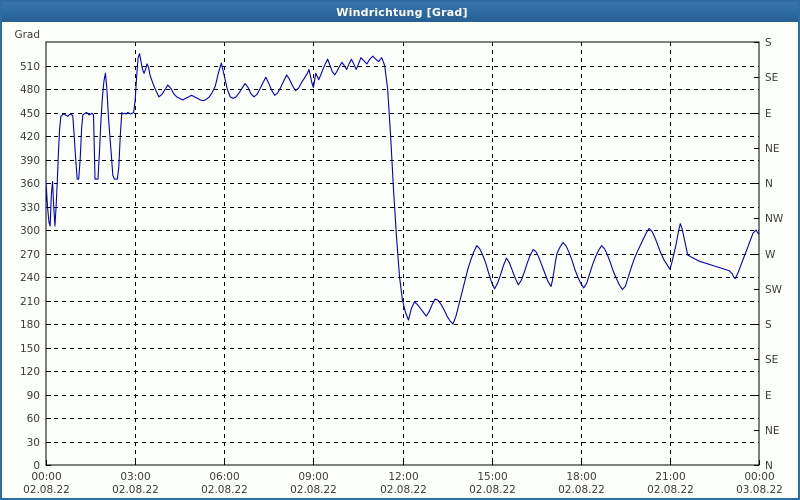 The image size is (800, 500). I want to click on y-tick-label: 510, so click(30, 67).